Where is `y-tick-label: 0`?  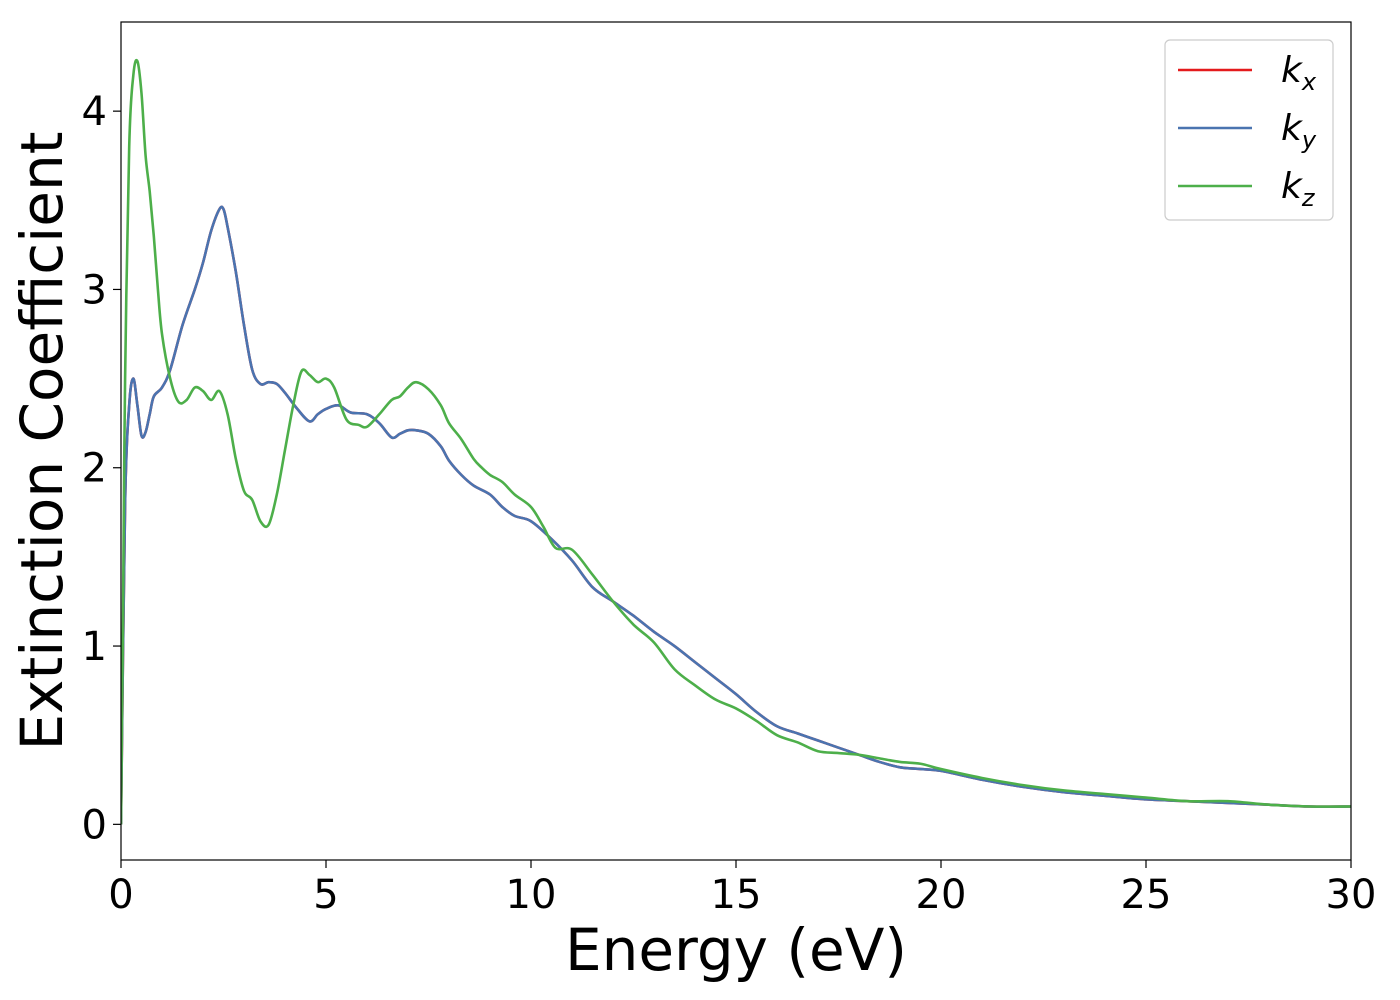 y-tick-label: 0 is located at coordinates (94, 825).